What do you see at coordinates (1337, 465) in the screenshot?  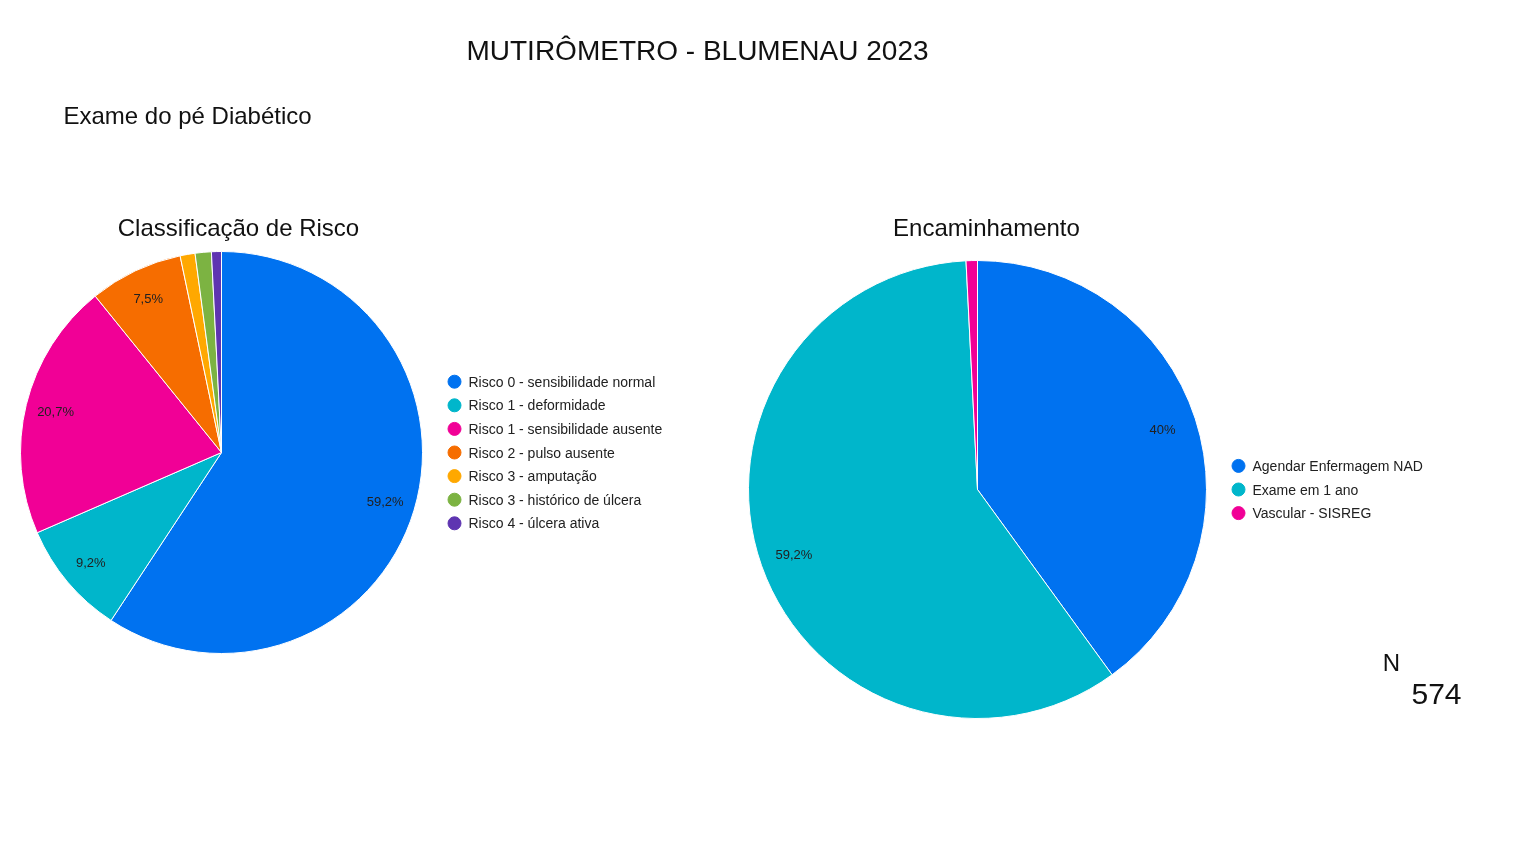 I see `legend-label: Agendar Enfermagem NAD` at bounding box center [1337, 465].